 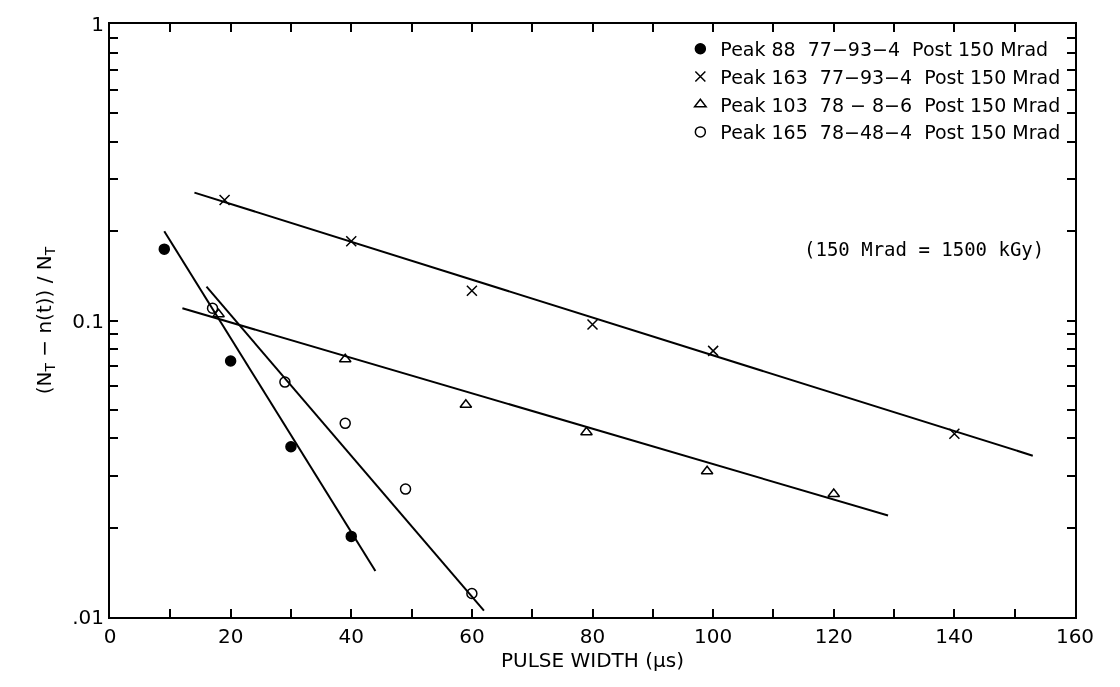 I want to click on x-tick-label: 20, so click(x=230, y=636).